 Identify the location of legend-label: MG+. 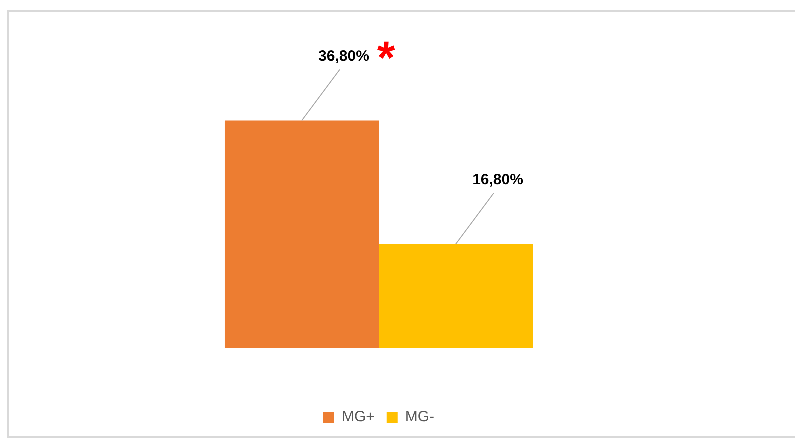
(359, 417).